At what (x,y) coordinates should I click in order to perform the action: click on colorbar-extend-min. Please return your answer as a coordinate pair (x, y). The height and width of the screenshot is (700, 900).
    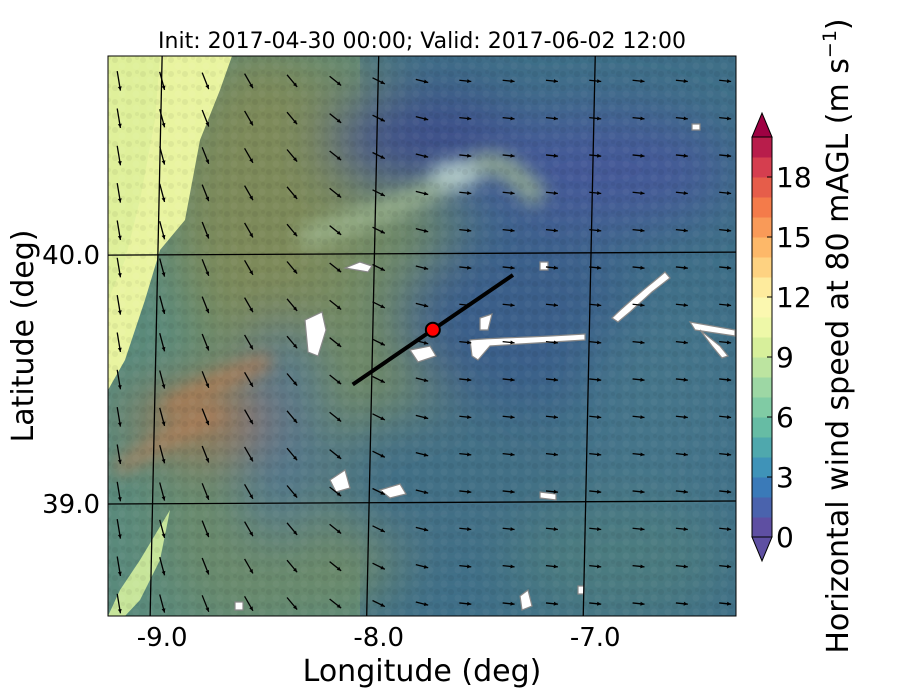
    Looking at the image, I should click on (762, 549).